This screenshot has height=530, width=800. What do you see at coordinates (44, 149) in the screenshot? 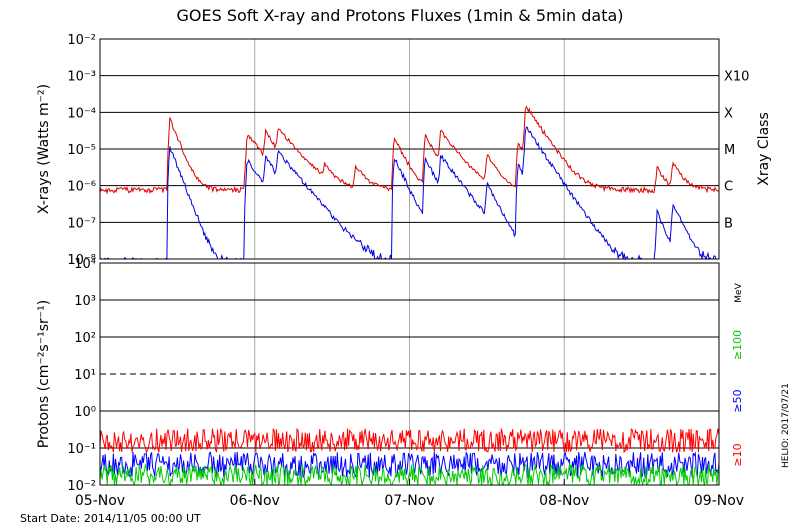
I see `xray-y-axis-label: X-rays (Watts m⁻²)` at bounding box center [44, 149].